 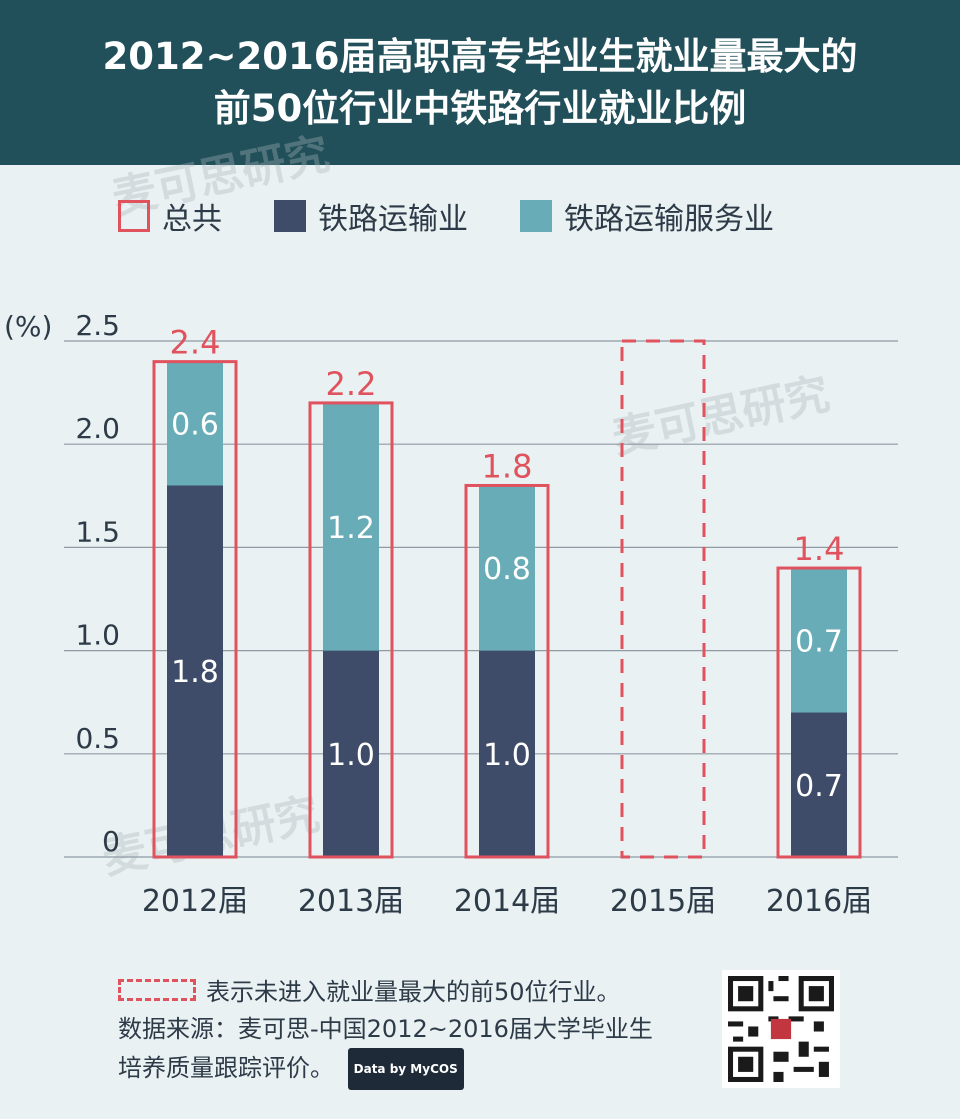 I want to click on legend-swatch-rail-transport, so click(x=290, y=216).